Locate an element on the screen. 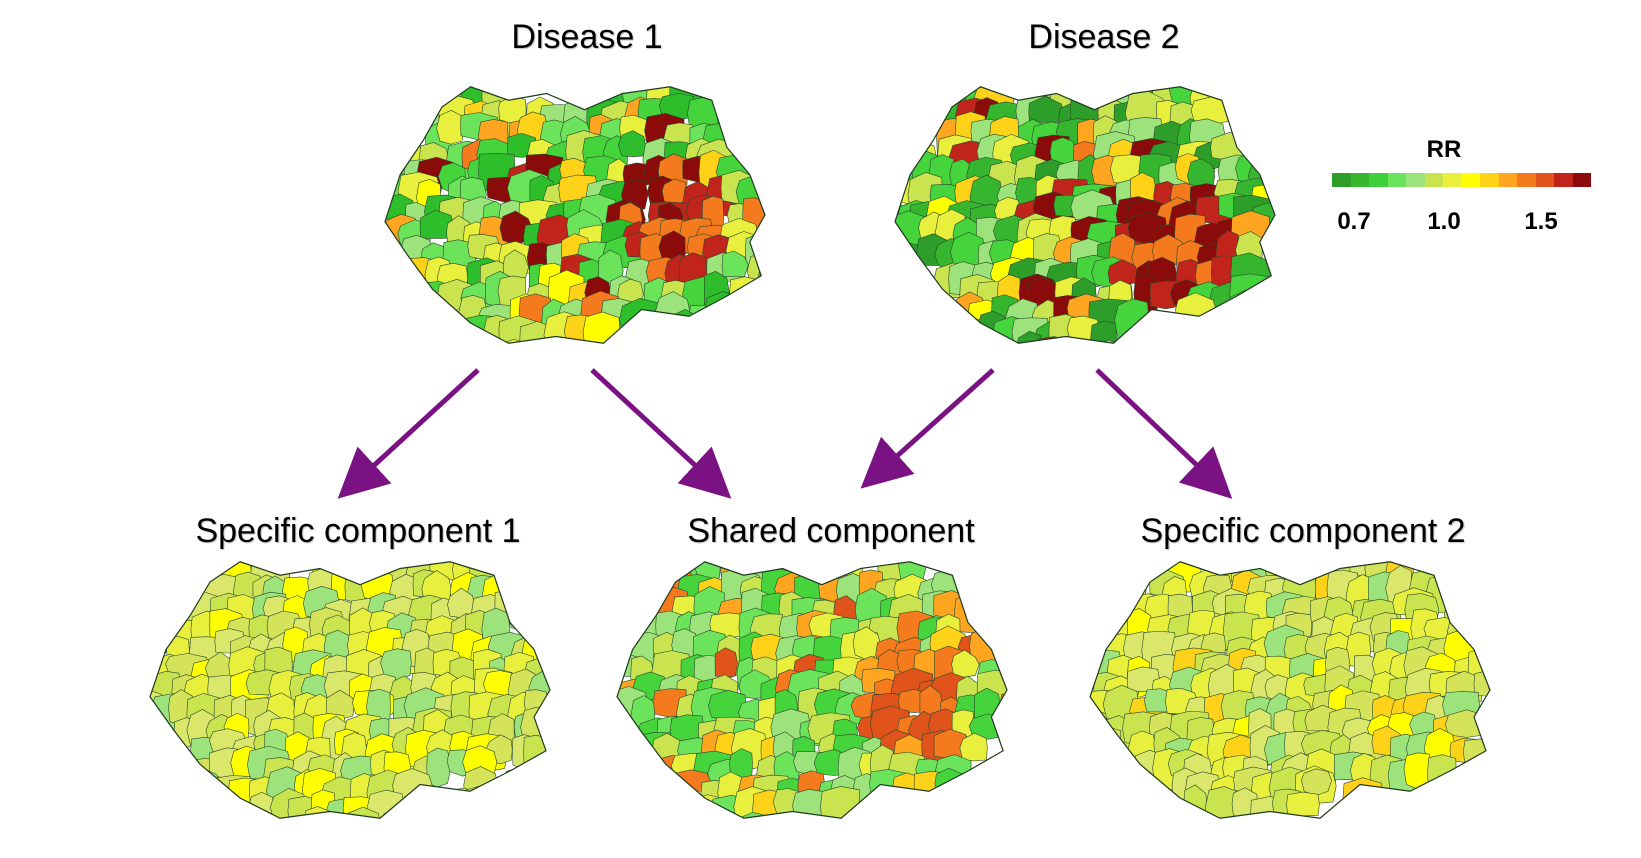 Image resolution: width=1641 pixels, height=858 pixels. legend-title: RR is located at coordinates (1444, 149).